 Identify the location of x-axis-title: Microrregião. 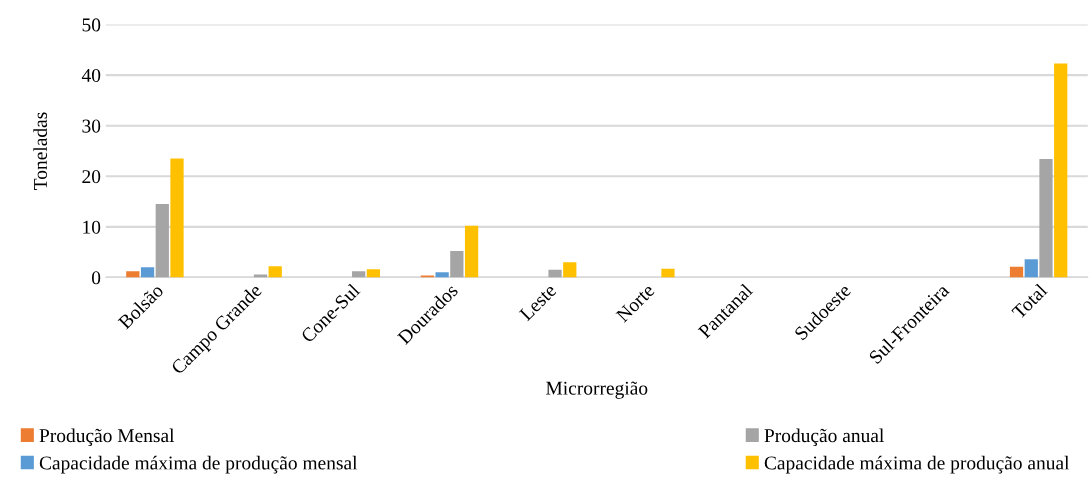
(597, 390).